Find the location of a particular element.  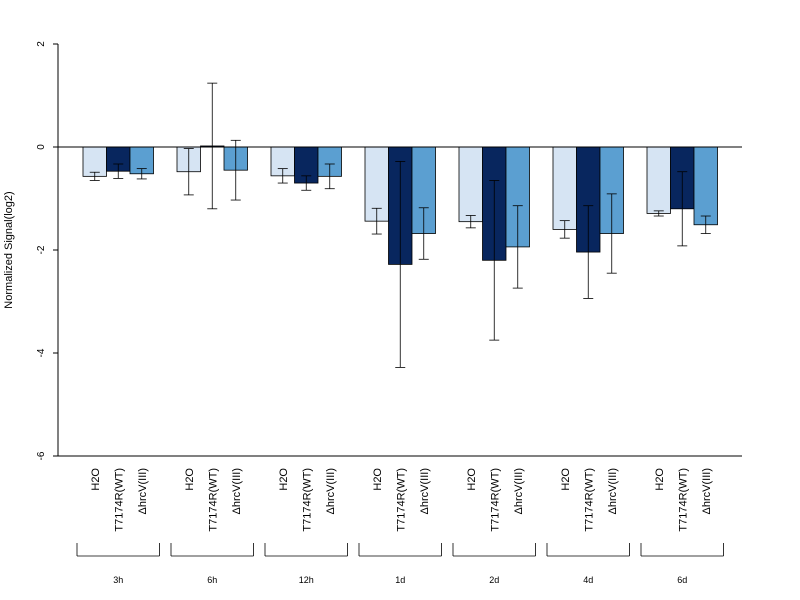

y-tick-label: -2 is located at coordinates (41, 249).